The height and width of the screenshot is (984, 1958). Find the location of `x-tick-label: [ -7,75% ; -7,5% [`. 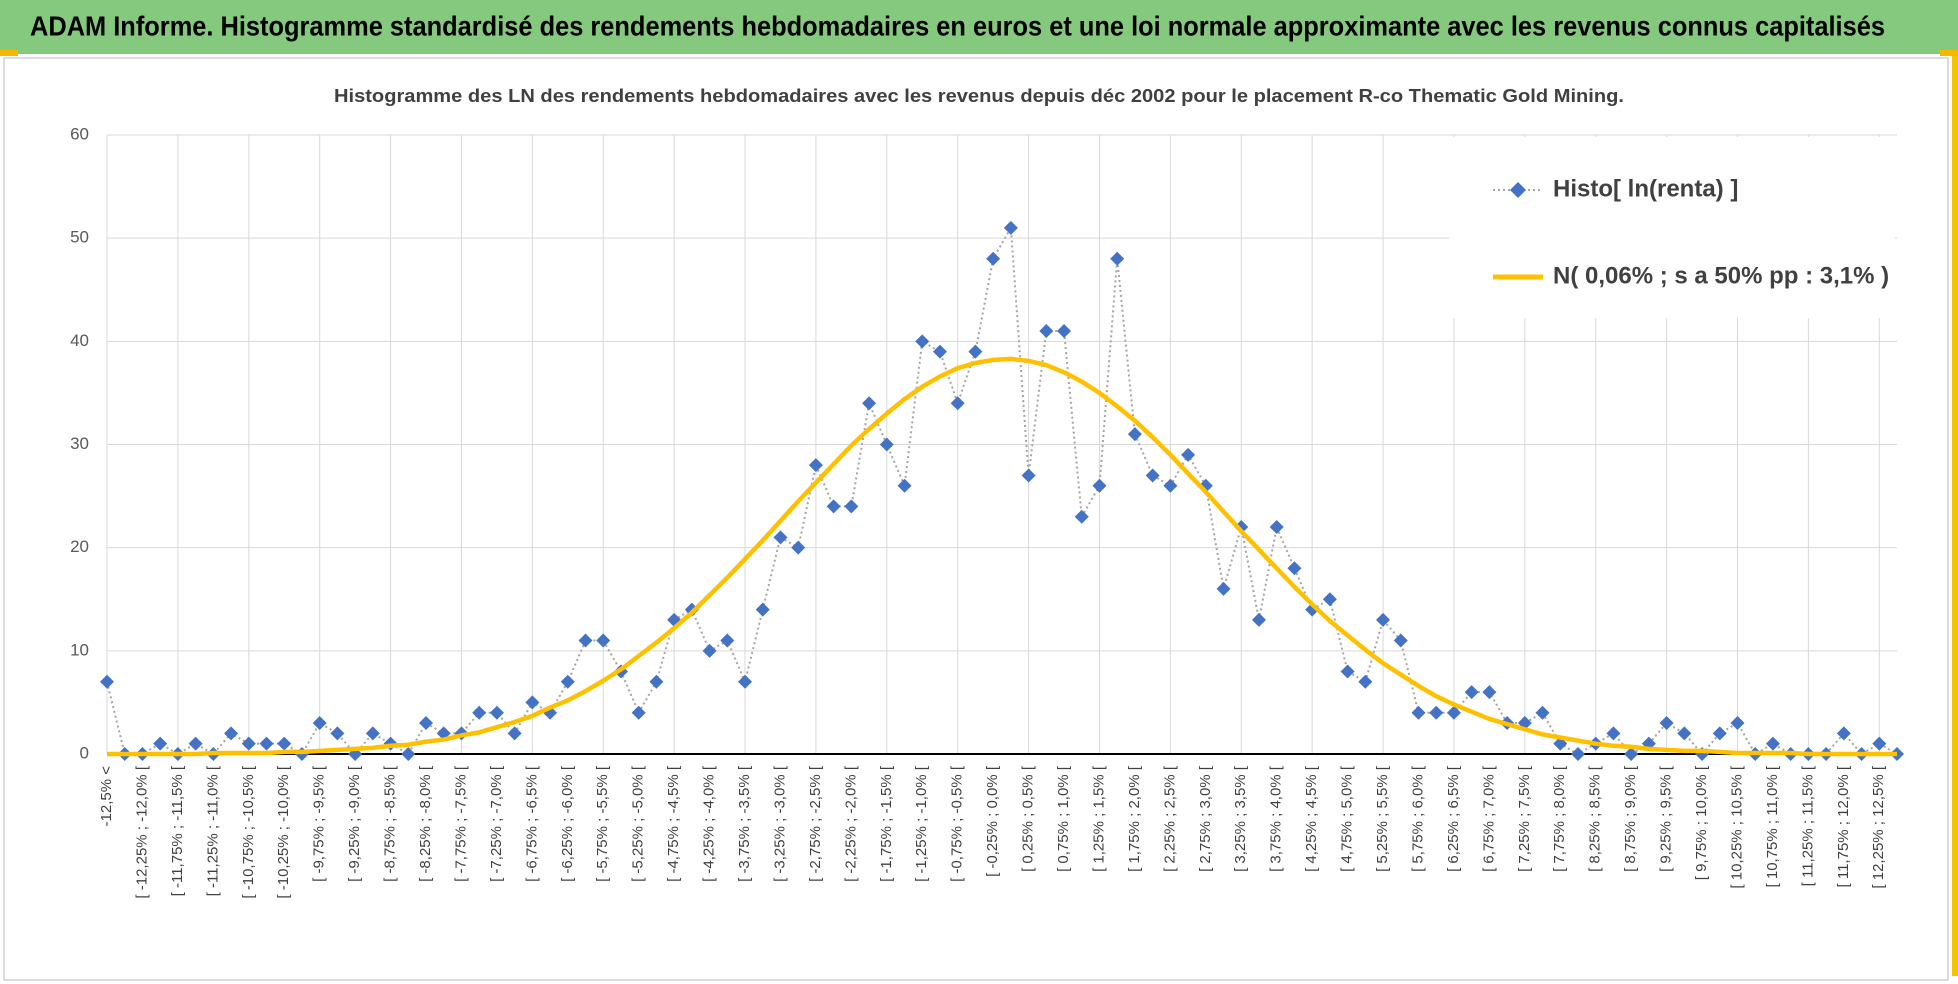

x-tick-label: [ -7,75% ; -7,5% [ is located at coordinates (460, 823).